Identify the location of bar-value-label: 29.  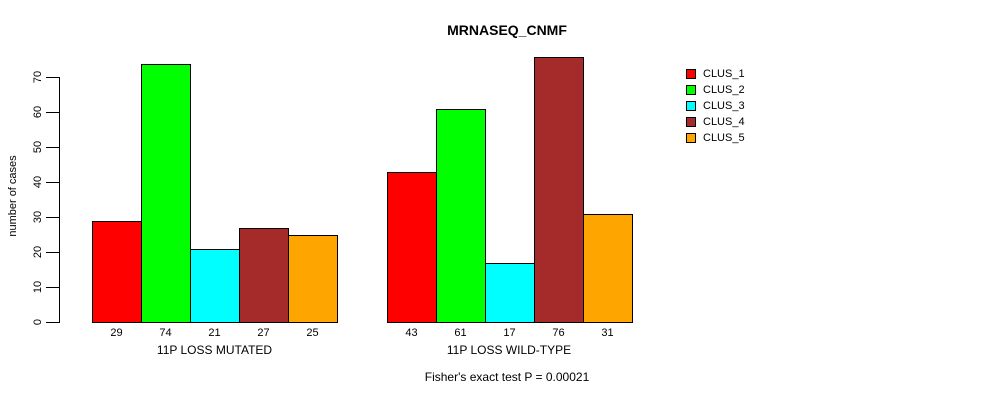
(116, 333).